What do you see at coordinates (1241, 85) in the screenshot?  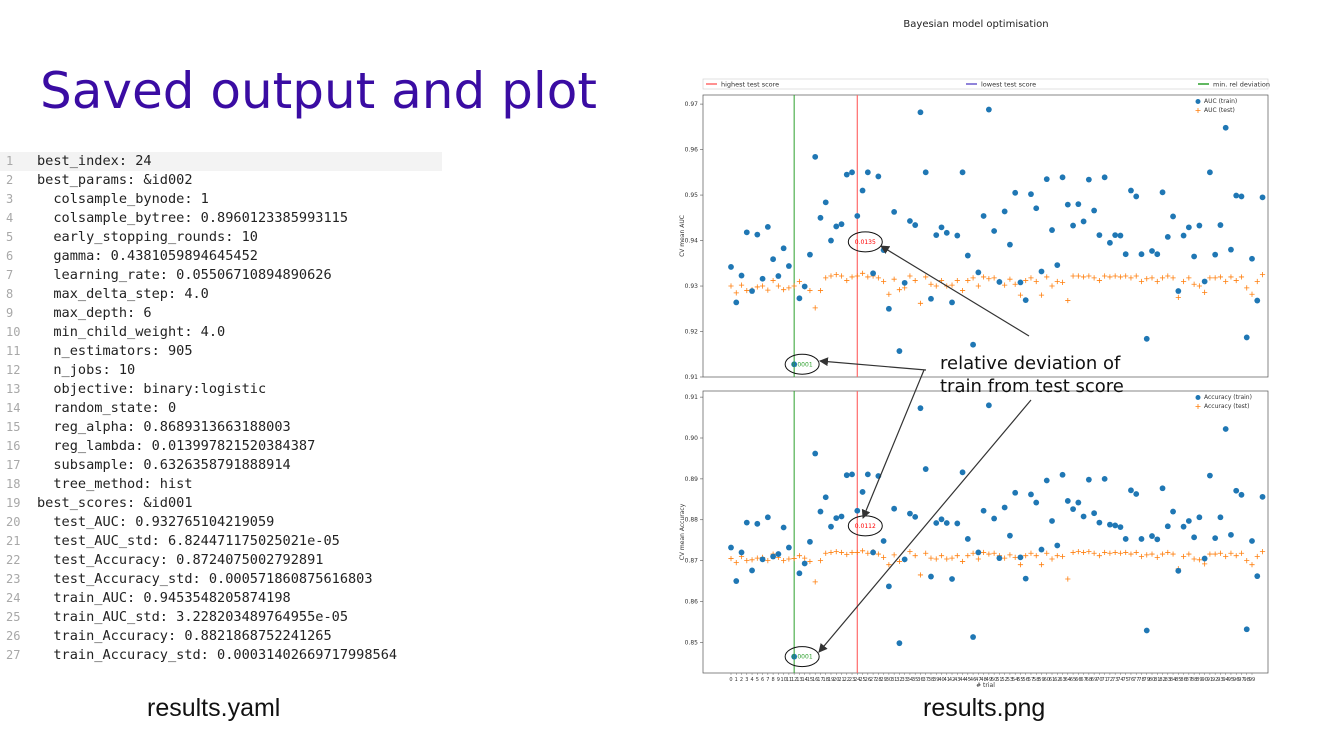 I see `top-legend-label: min. rel deviation` at bounding box center [1241, 85].